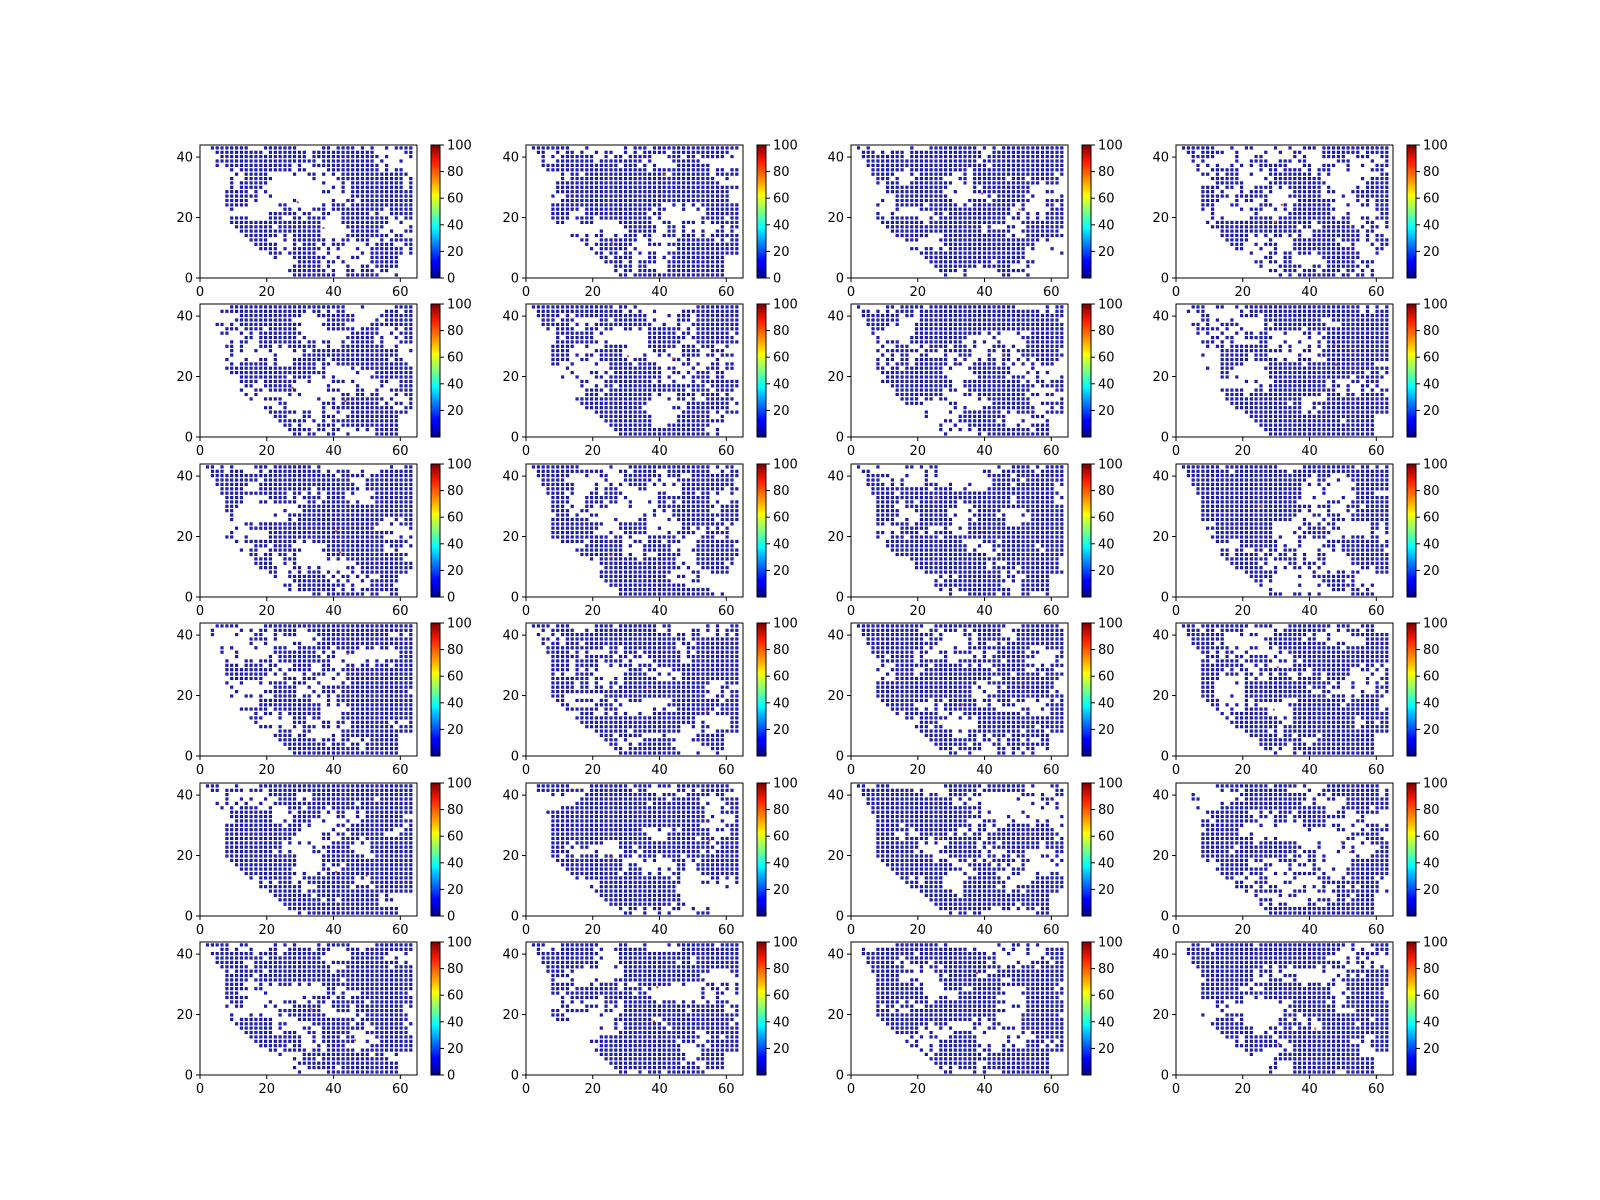 The image size is (1600, 1200). I want to click on colorbar, so click(435, 211).